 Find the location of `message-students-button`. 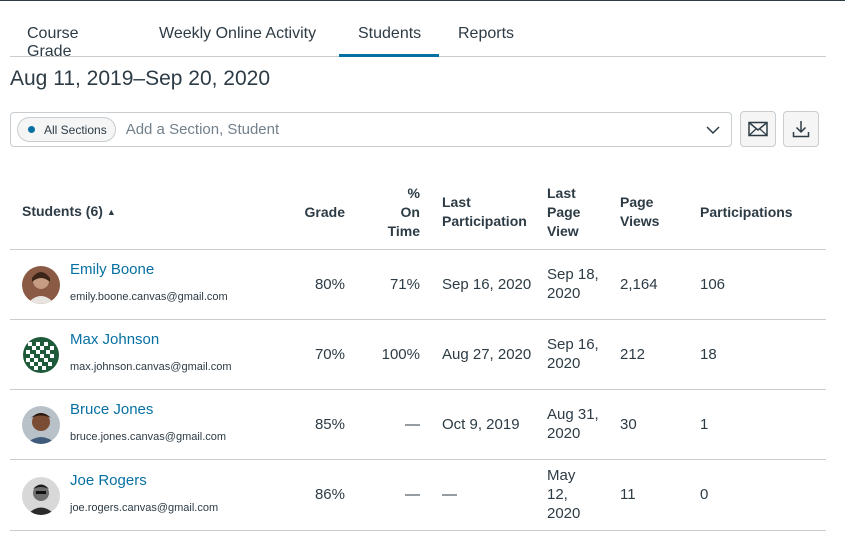

message-students-button is located at coordinates (758, 129).